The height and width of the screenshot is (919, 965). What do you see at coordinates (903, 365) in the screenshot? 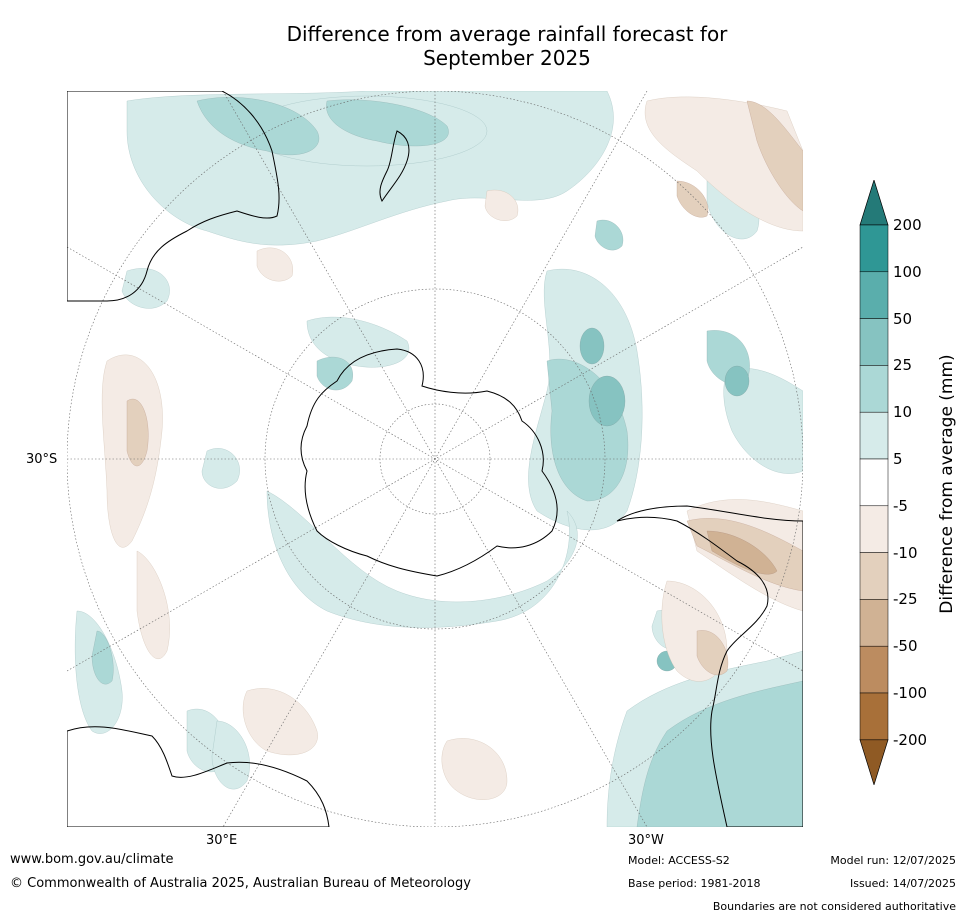
I see `colorbar-tick-label: 25` at bounding box center [903, 365].